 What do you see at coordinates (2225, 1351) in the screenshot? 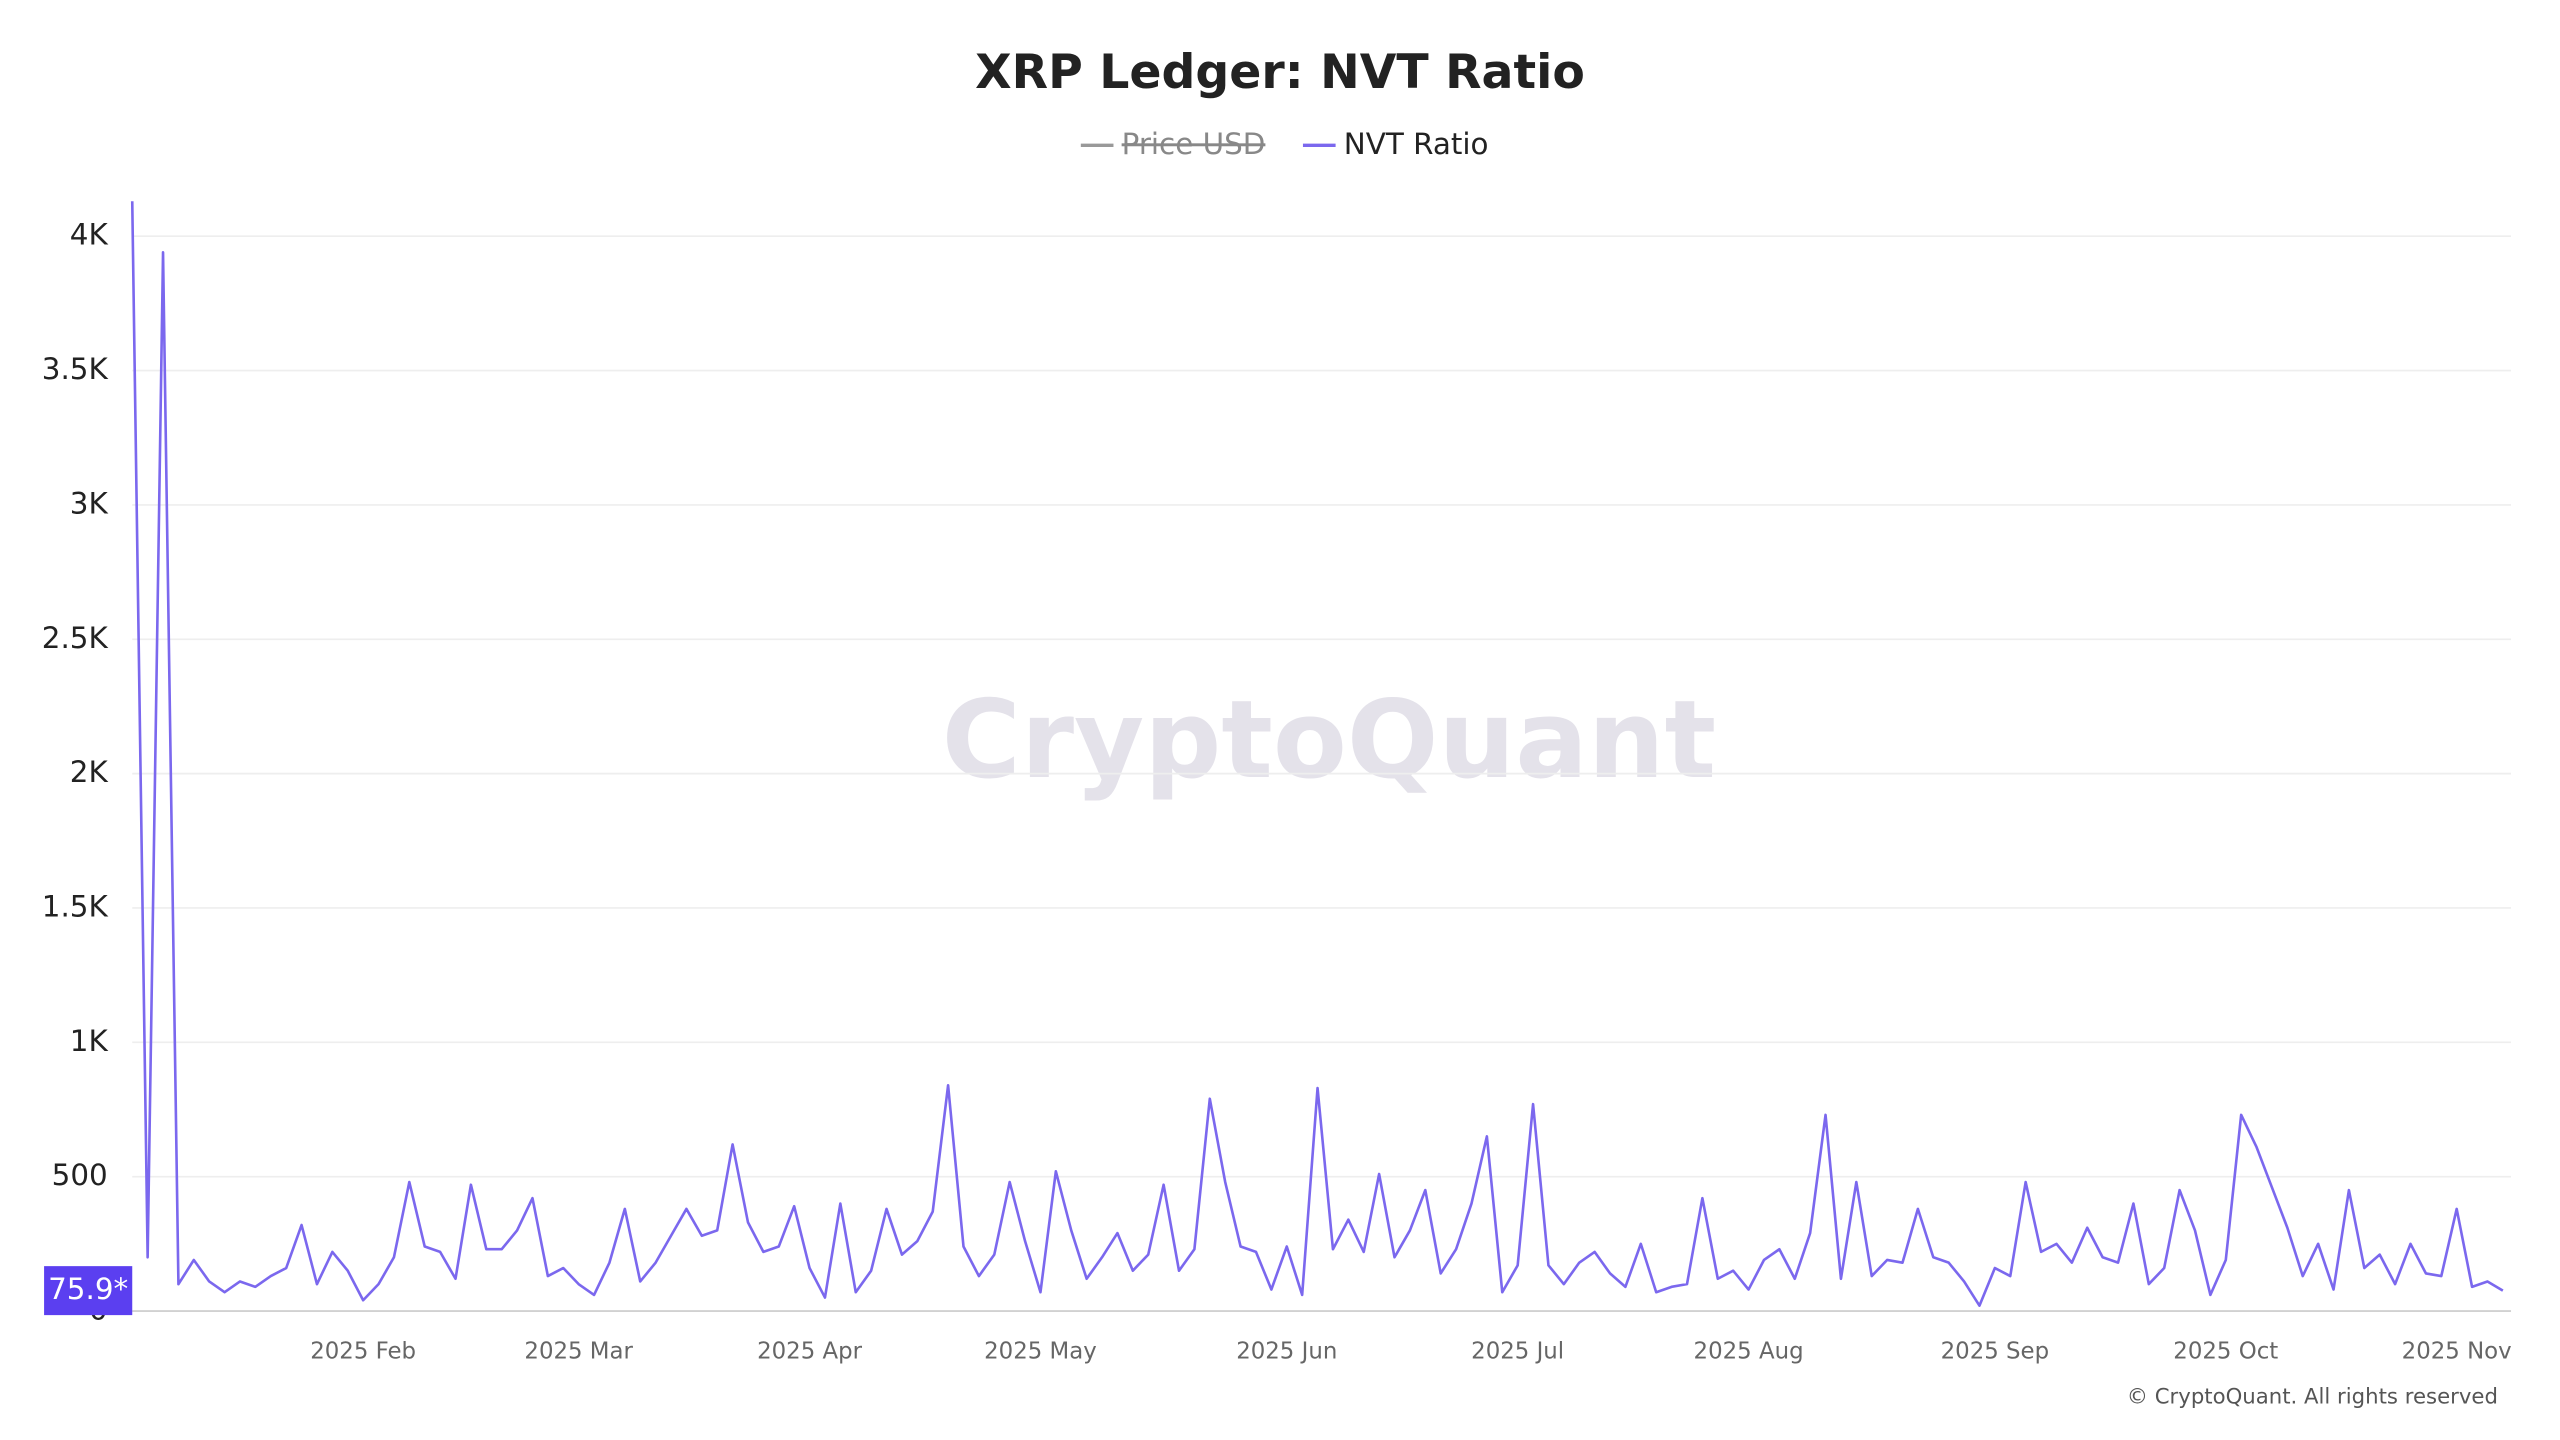
I see `x-tick-label: 2025 Oct` at bounding box center [2225, 1351].